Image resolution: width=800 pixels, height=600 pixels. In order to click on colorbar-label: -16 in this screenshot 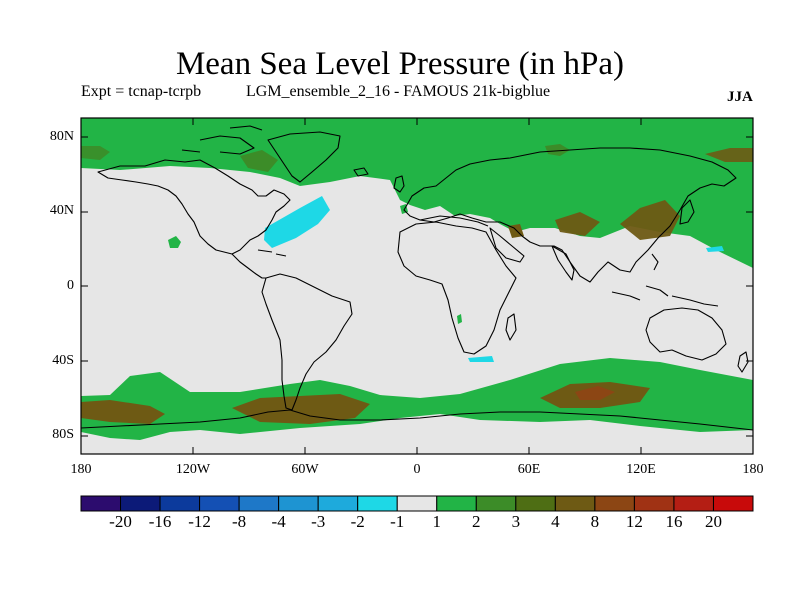, I will do `click(160, 521)`.